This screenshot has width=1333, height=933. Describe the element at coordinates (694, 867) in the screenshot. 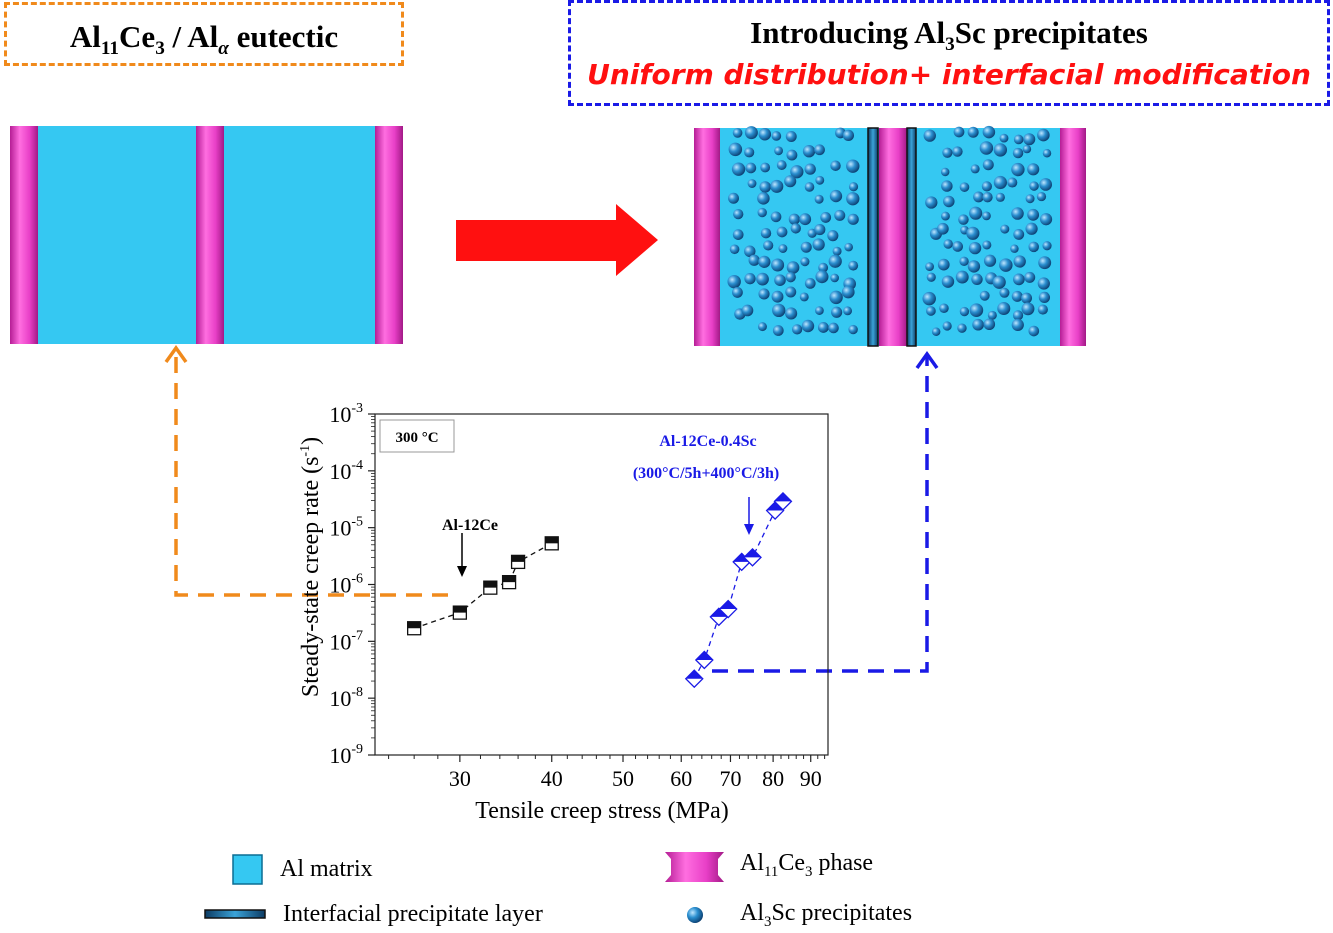

I see `al11ce3-phase-swatch` at that location.